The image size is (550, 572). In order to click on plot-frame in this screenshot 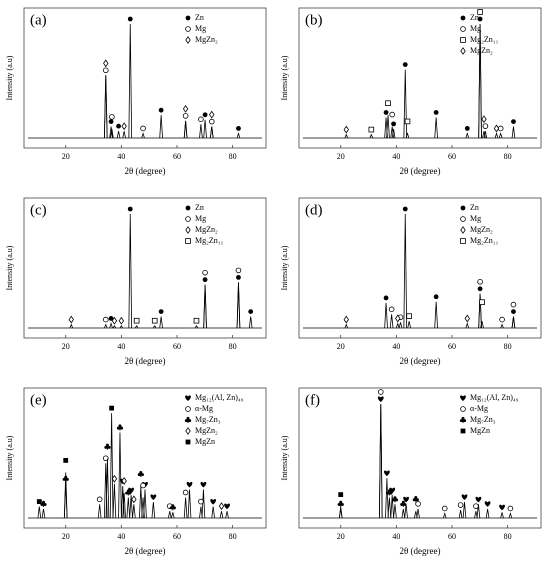, I will do `click(145, 458)`.